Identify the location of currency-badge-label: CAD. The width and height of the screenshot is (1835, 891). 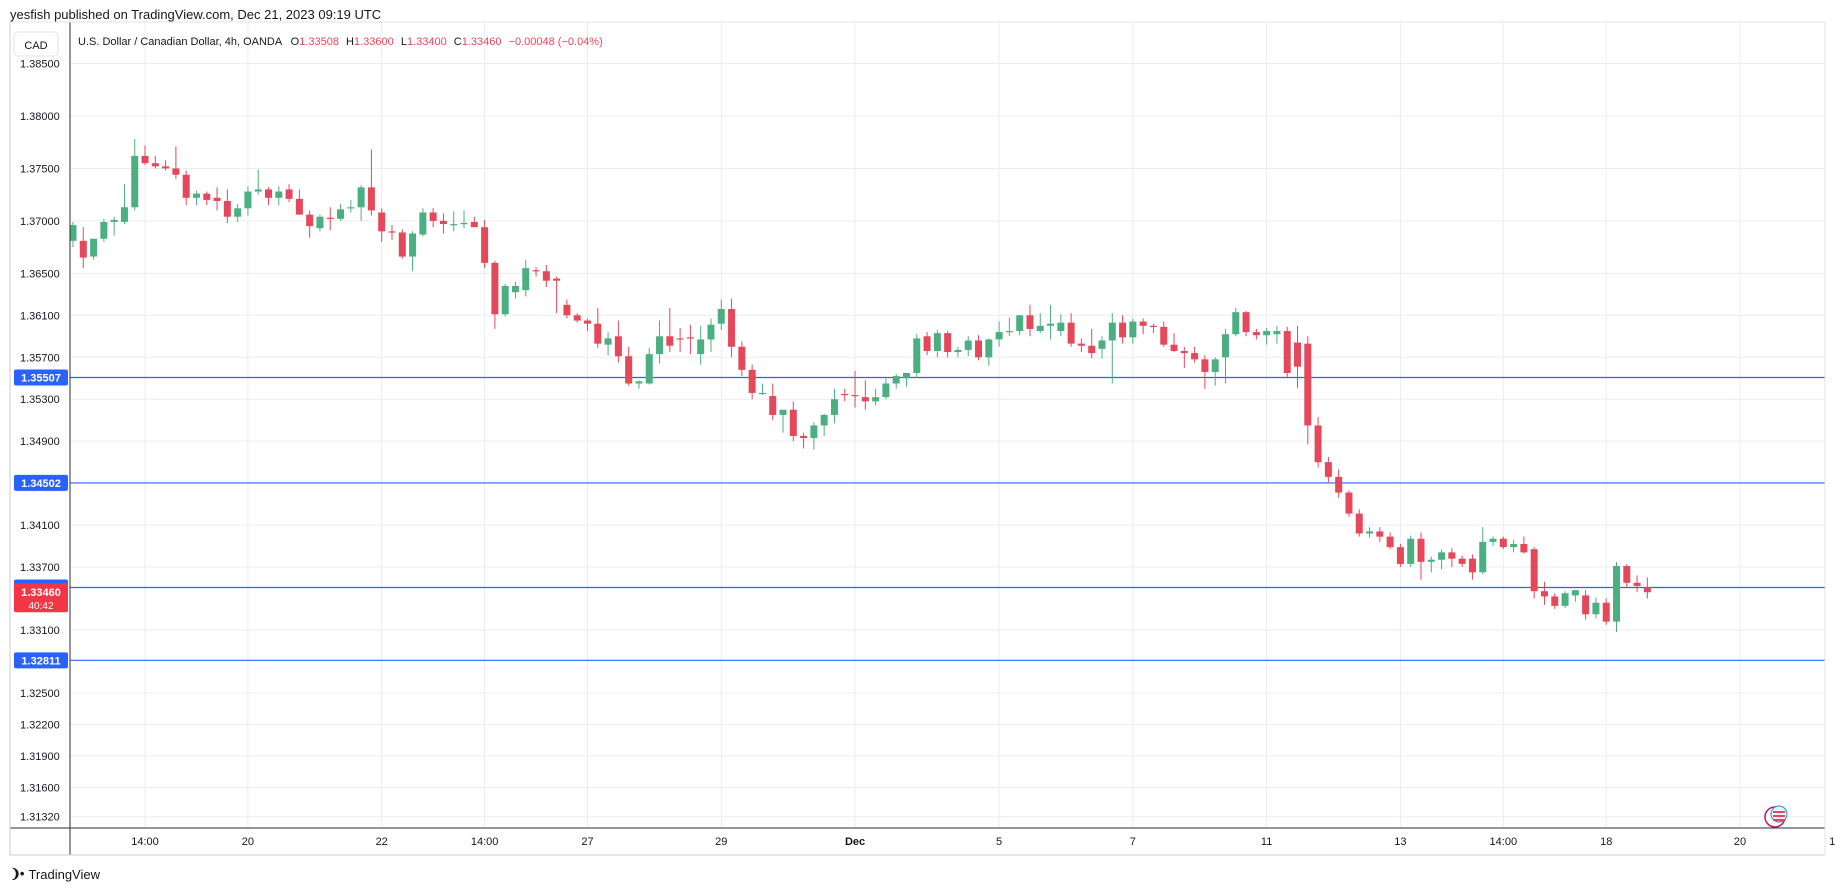
(35, 46).